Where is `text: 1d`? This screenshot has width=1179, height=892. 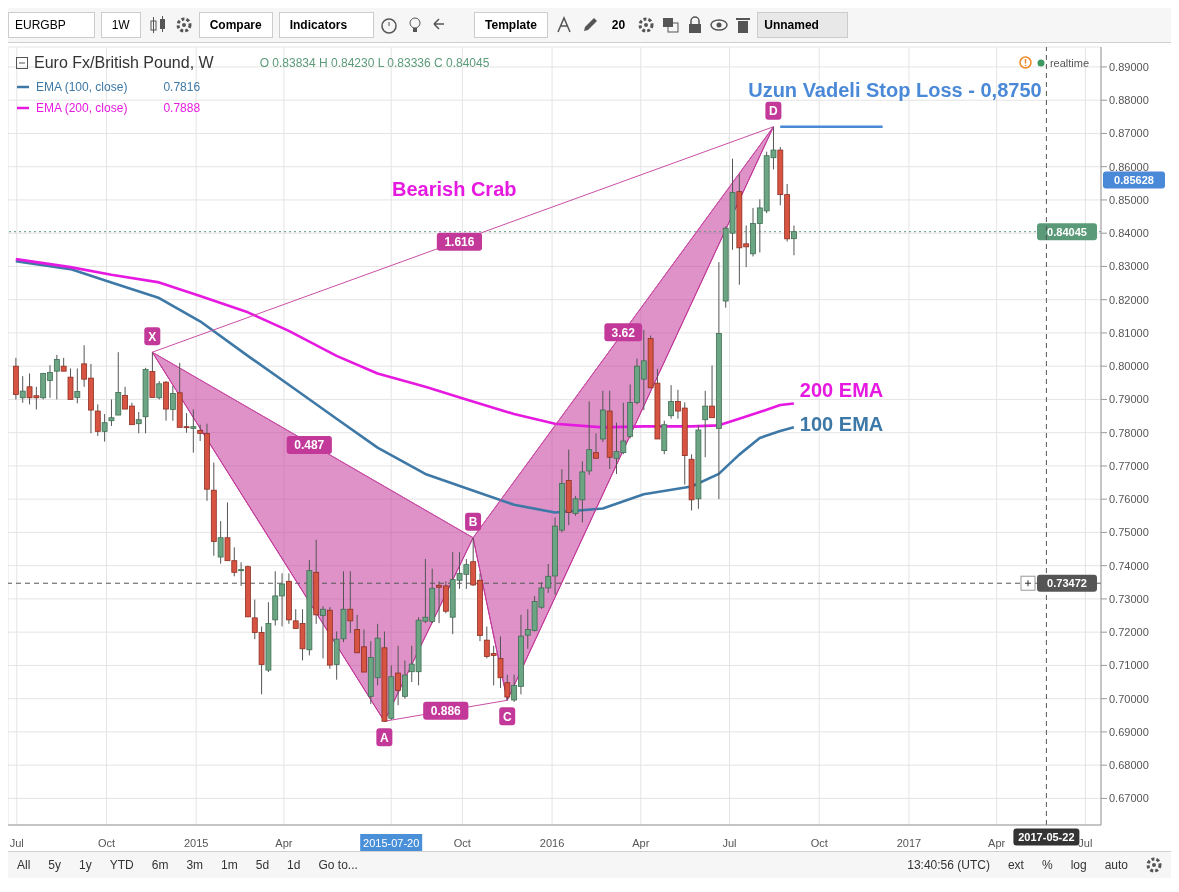
text: 1d is located at coordinates (294, 865).